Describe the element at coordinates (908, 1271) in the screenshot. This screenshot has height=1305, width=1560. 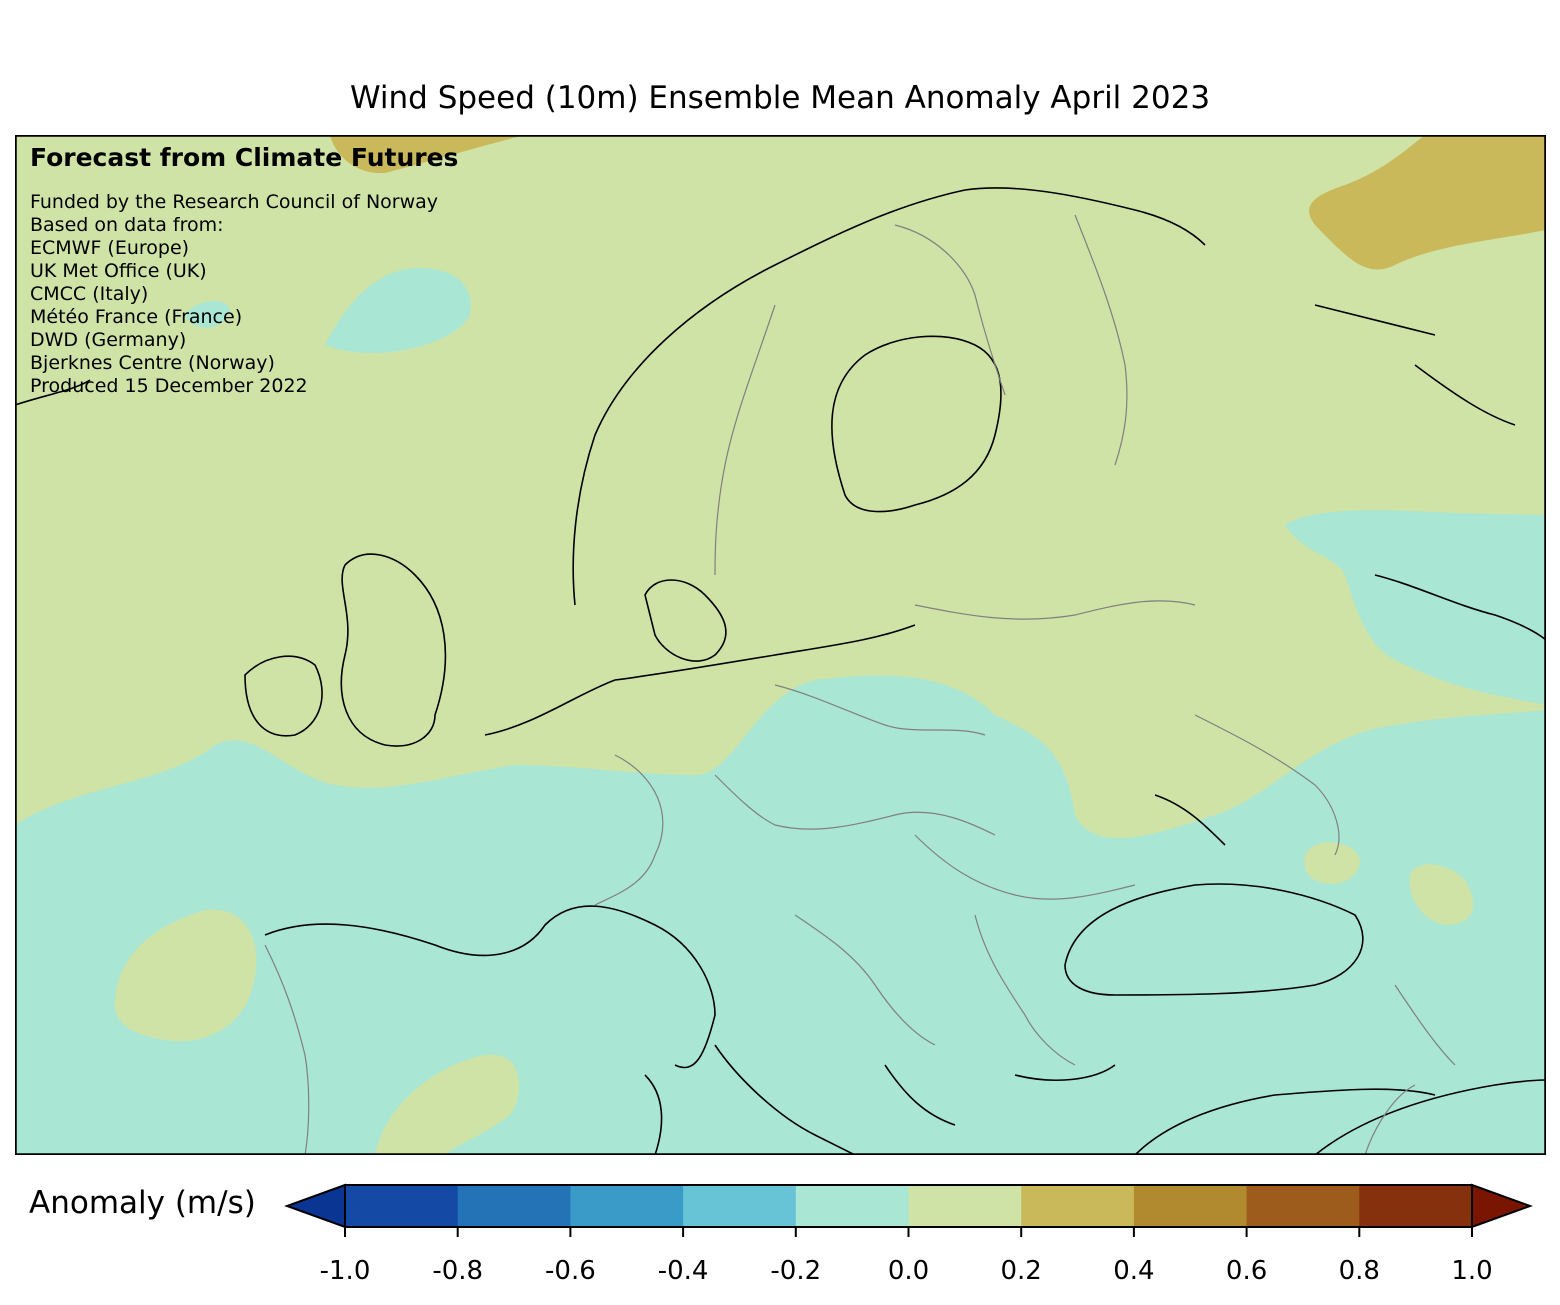
I see `colorbar-tick-label: 0.0` at that location.